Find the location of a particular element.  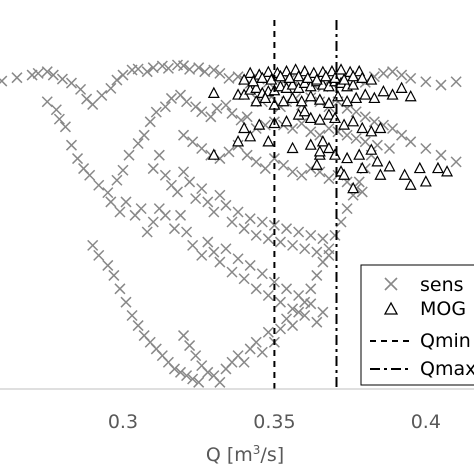

x-tick-label: 0.35 is located at coordinates (274, 422).